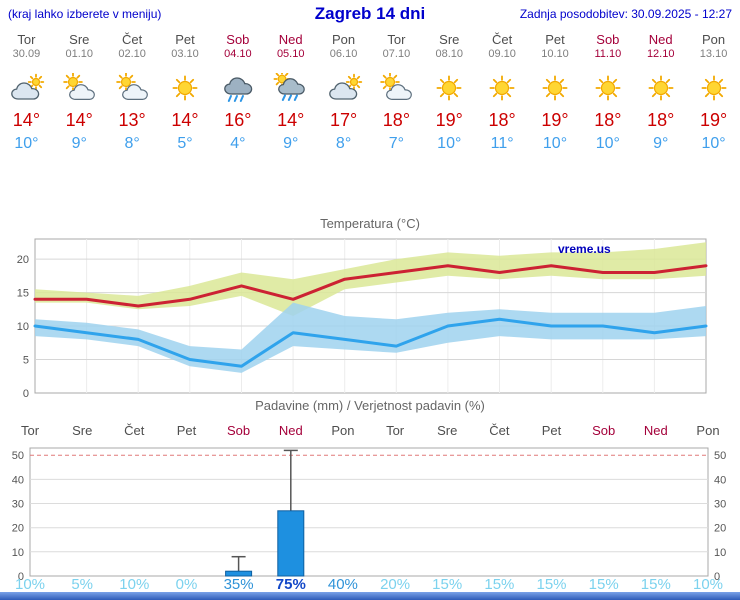 The width and height of the screenshot is (740, 600). I want to click on day-column-05.10: Ned 05.10 14° 9°, so click(290, 92).